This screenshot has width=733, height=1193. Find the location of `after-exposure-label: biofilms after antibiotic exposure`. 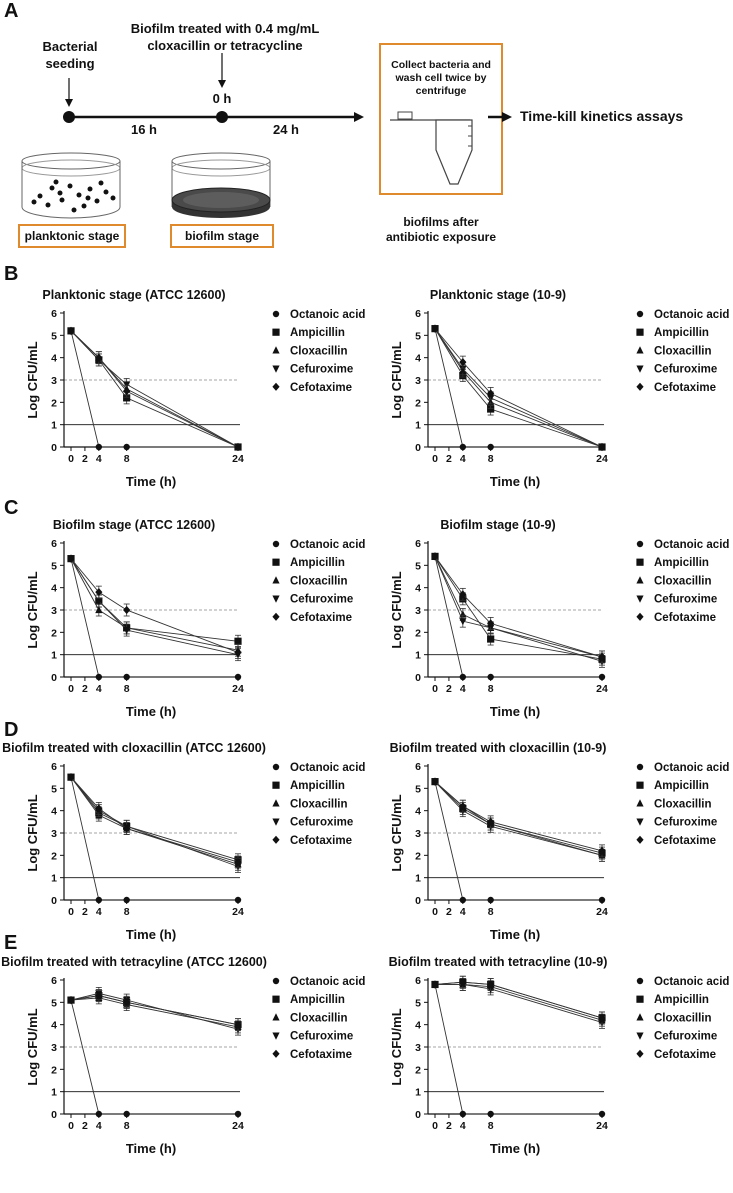

after-exposure-label: biofilms after antibiotic exposure is located at coordinates (441, 230).